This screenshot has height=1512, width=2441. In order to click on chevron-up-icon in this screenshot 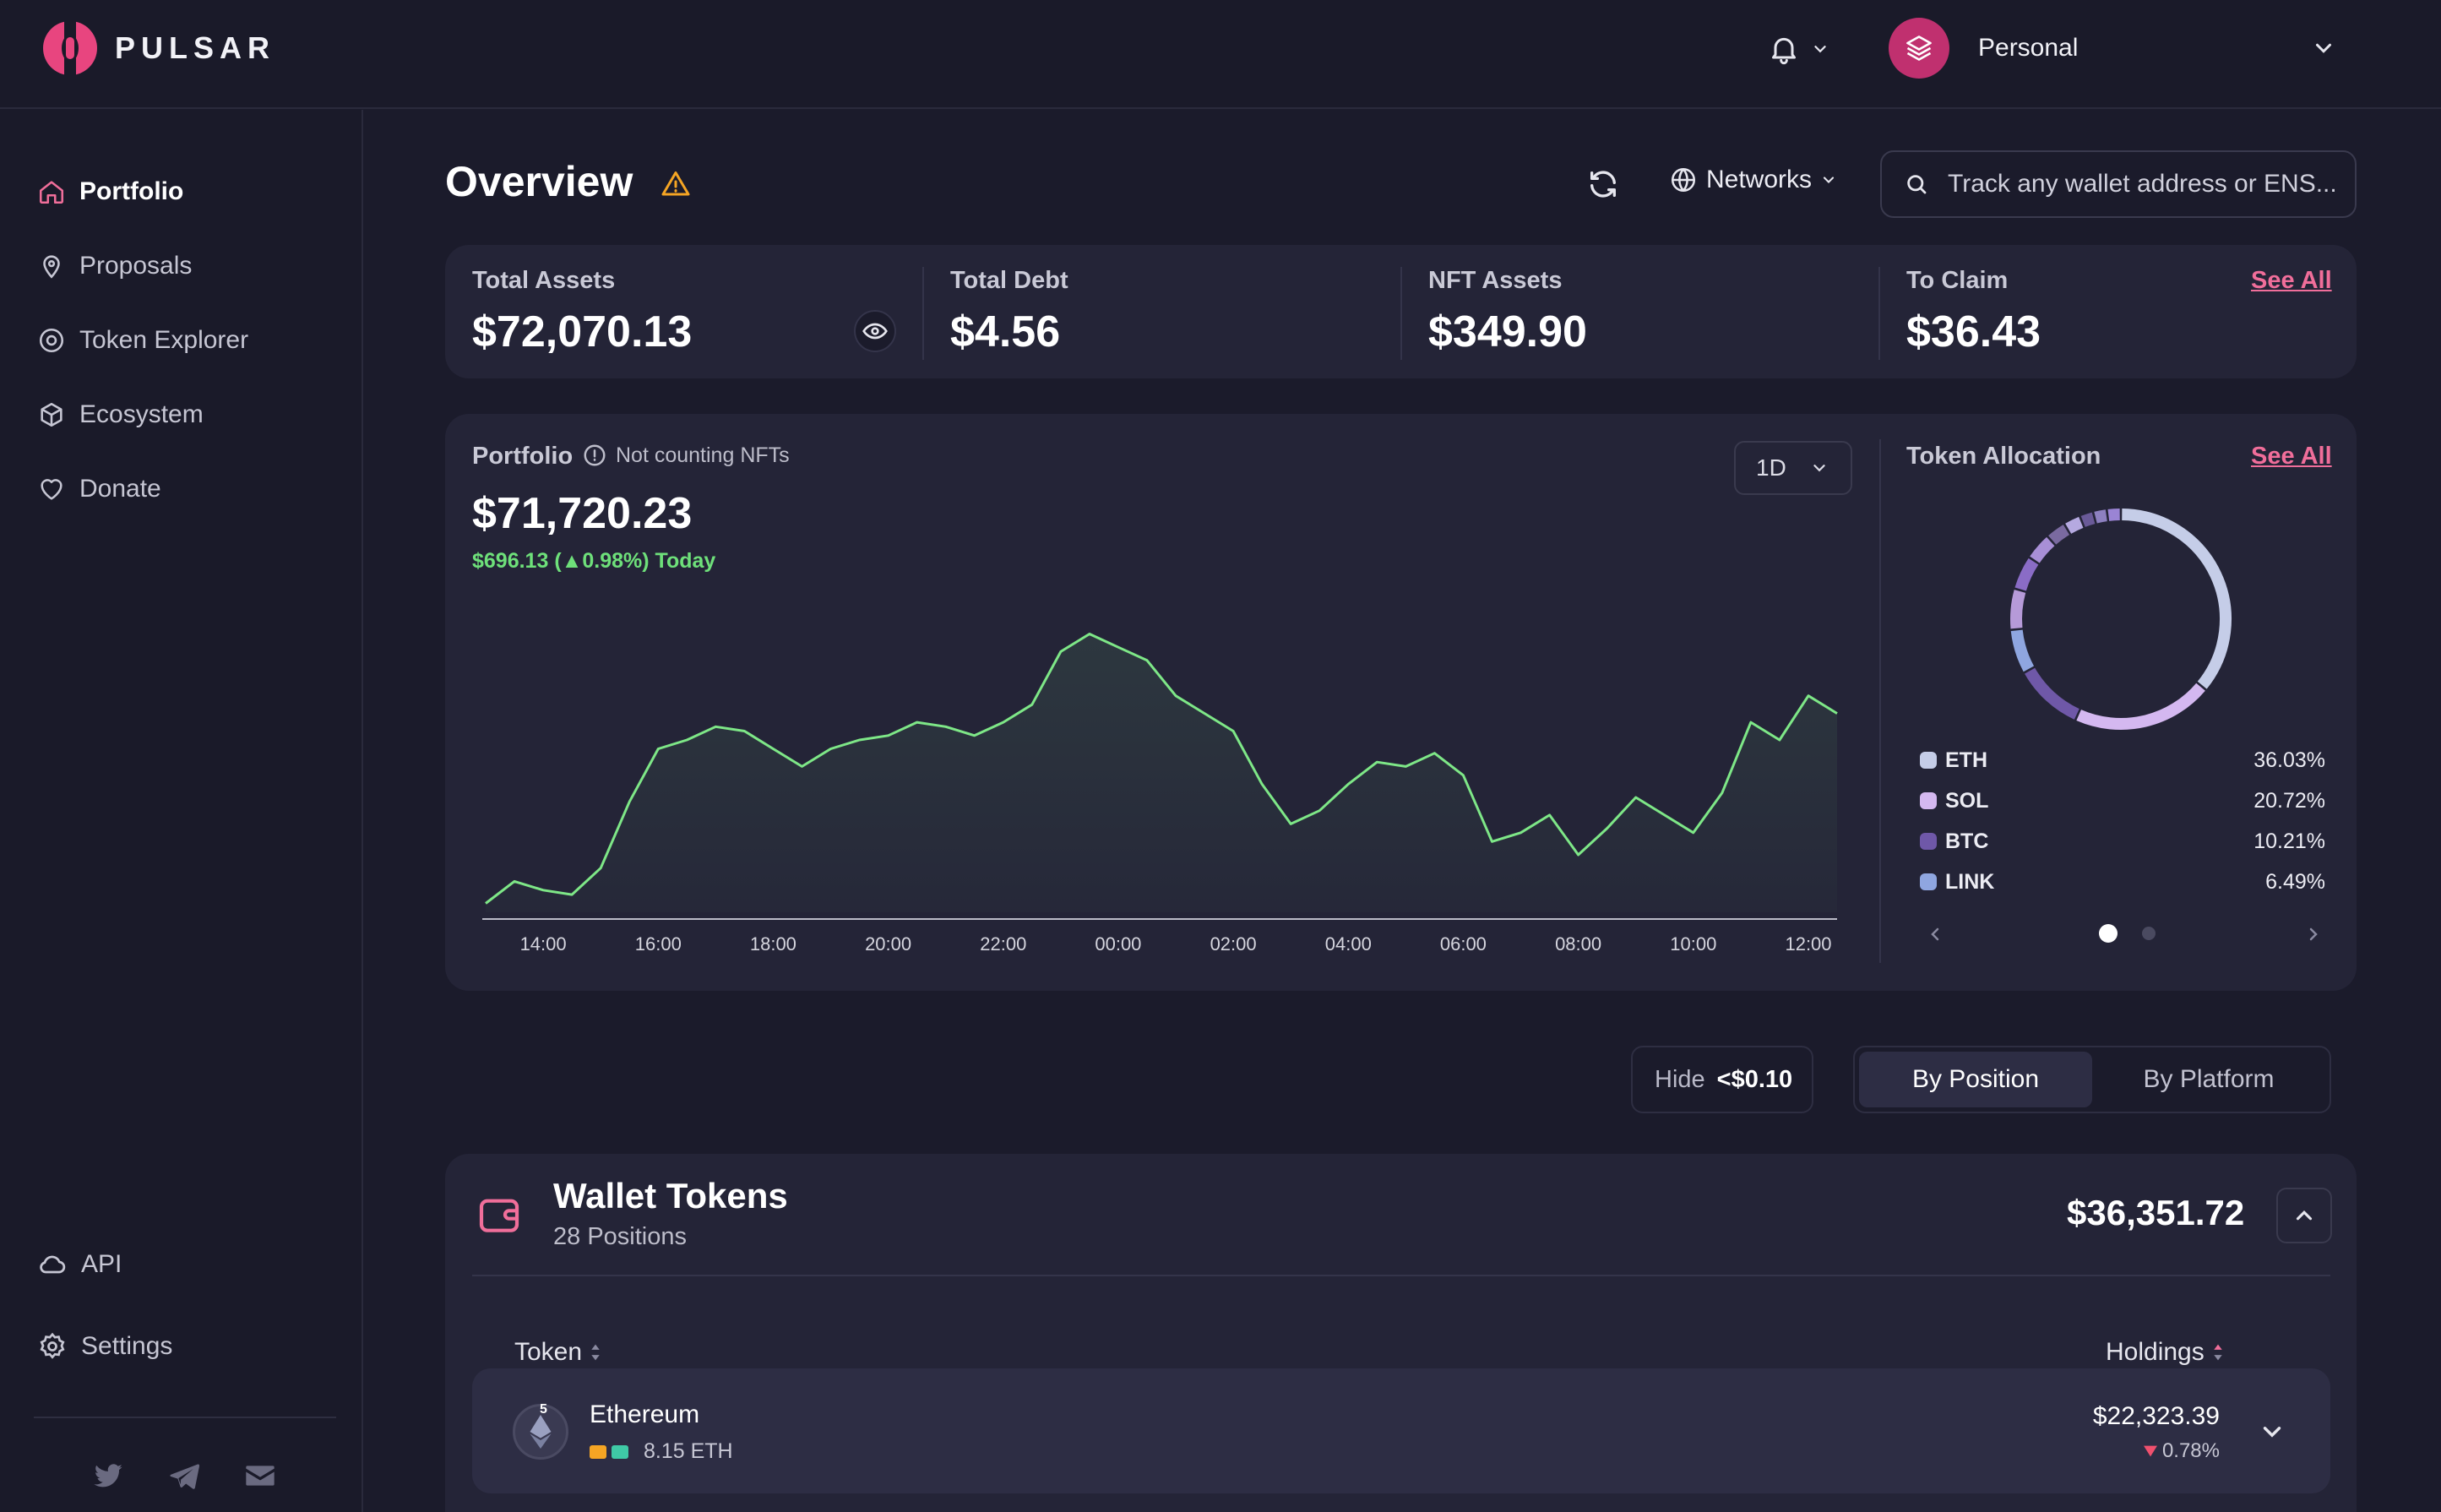, I will do `click(2304, 1215)`.